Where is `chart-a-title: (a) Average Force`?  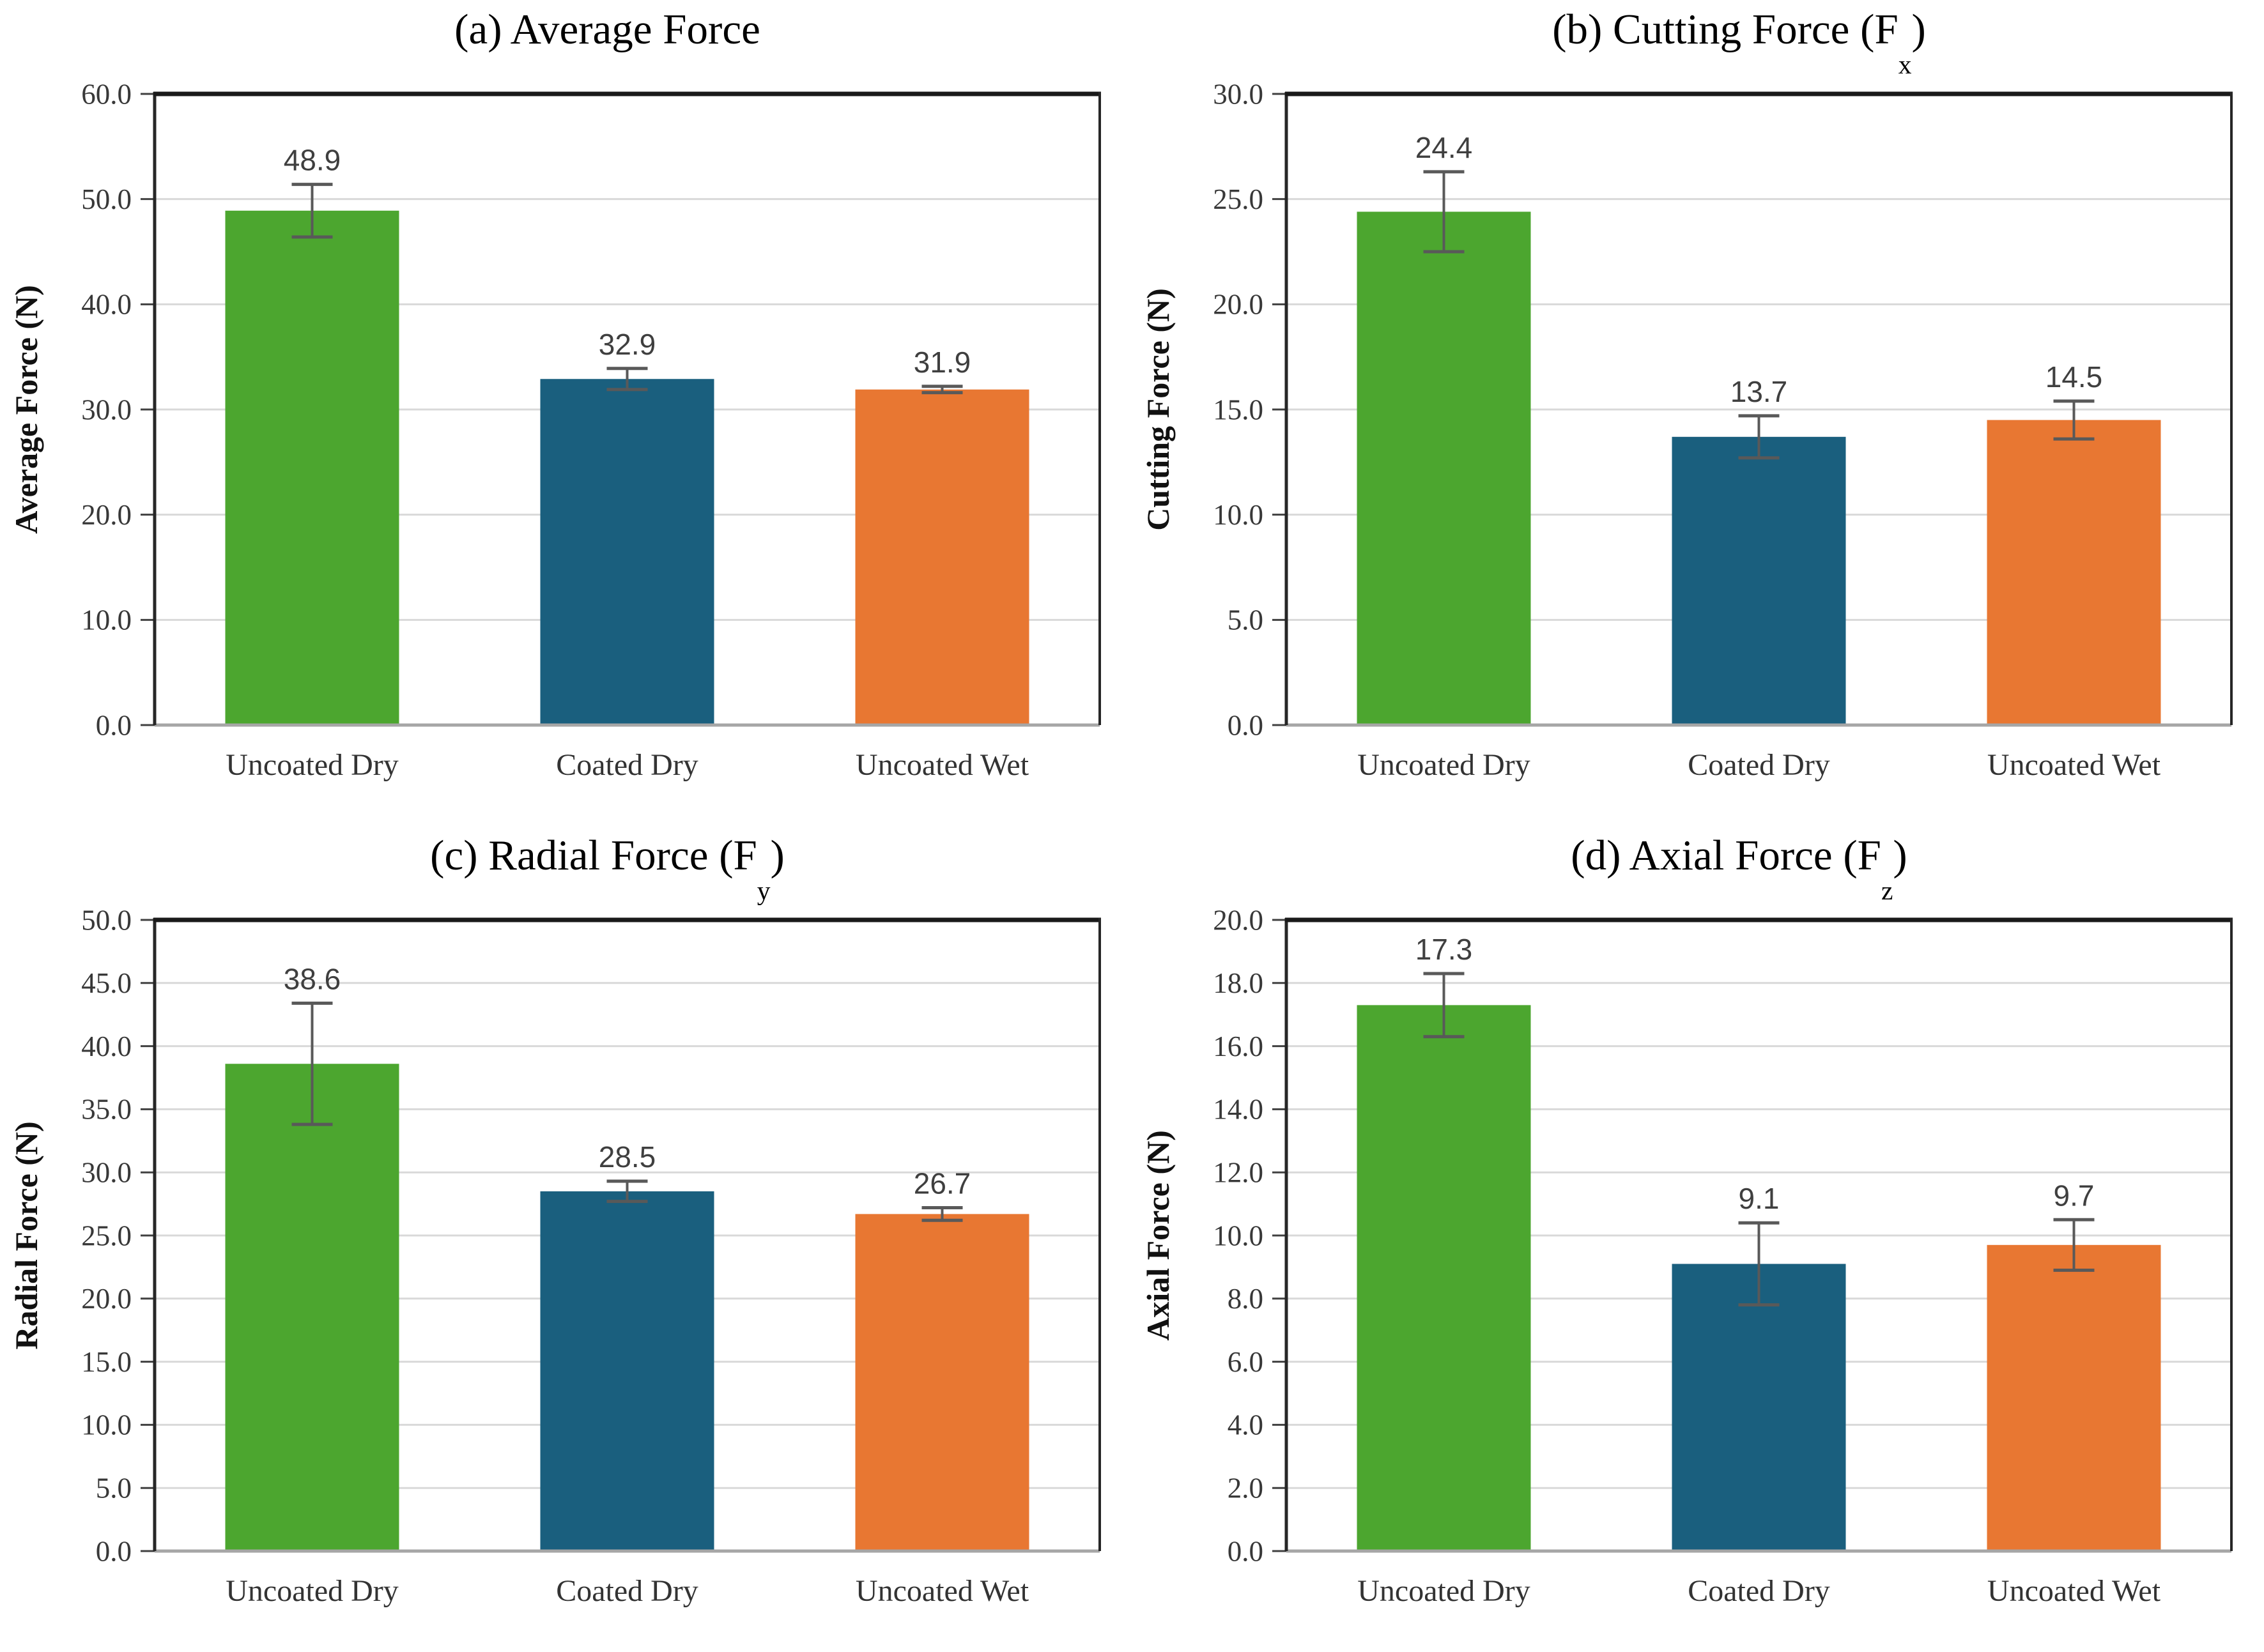
chart-a-title: (a) Average Force is located at coordinates (566, 36).